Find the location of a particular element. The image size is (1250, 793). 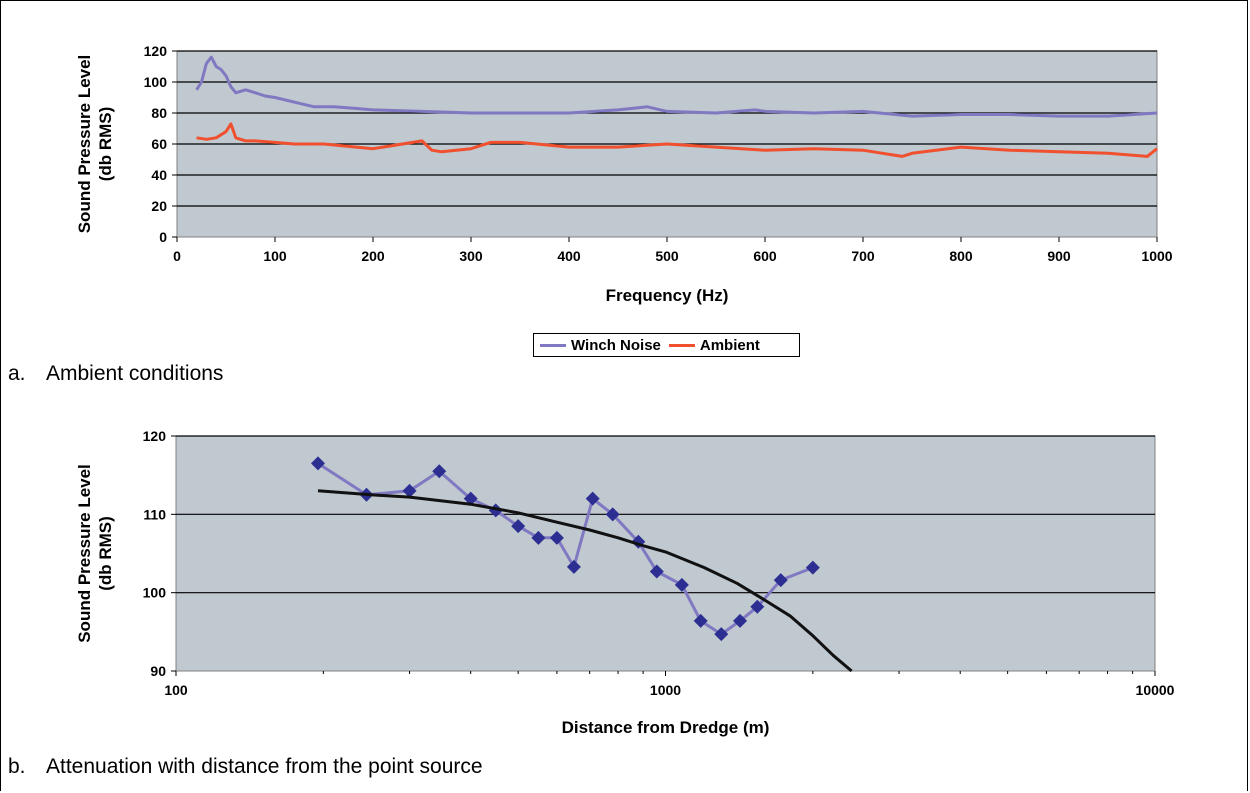

series-1-line is located at coordinates (585, 581).